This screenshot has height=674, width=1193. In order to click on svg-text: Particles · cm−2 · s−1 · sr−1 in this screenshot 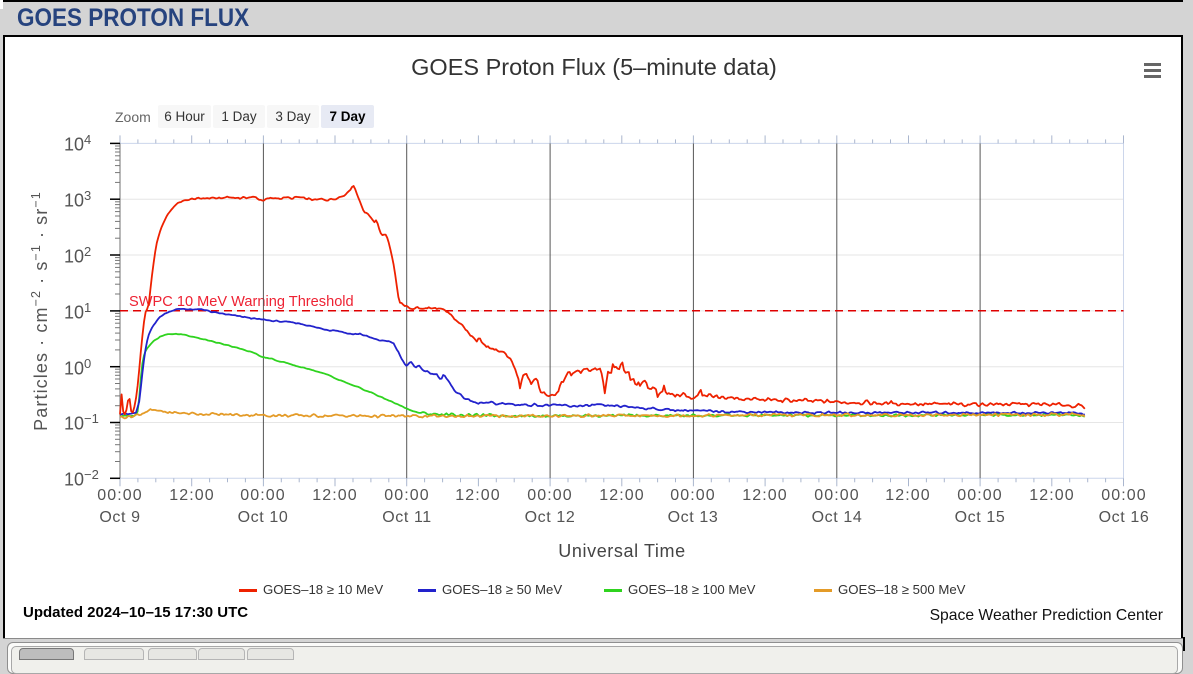, I will do `click(40, 311)`.